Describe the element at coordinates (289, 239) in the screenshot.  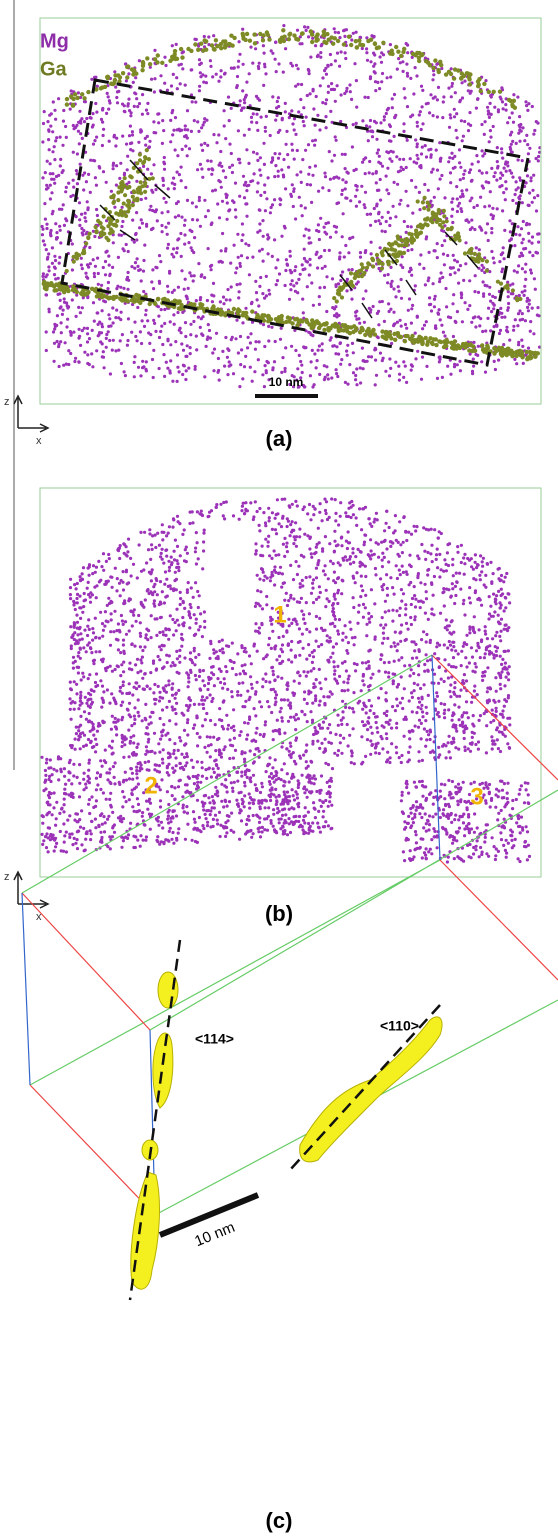
I see `arrows` at that location.